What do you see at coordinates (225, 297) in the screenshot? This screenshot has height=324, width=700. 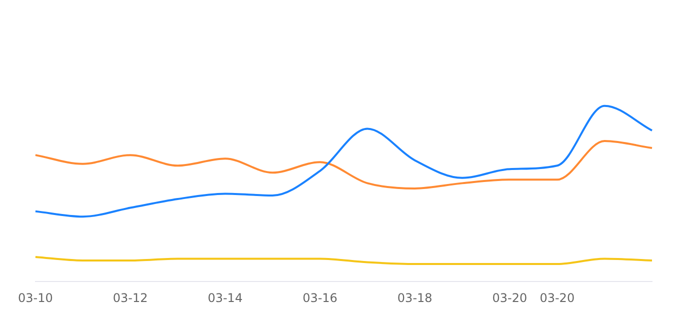 I see `x-tick-label: 03-14` at bounding box center [225, 297].